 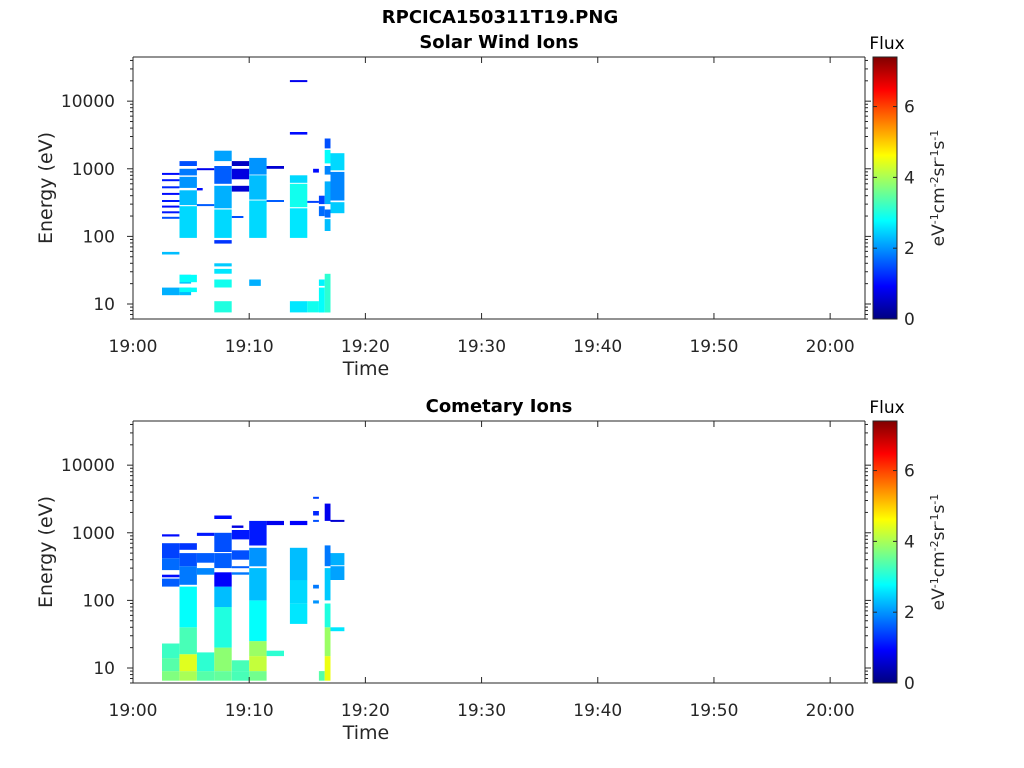 What do you see at coordinates (99, 601) in the screenshot?
I see `y-tick-label: 100` at bounding box center [99, 601].